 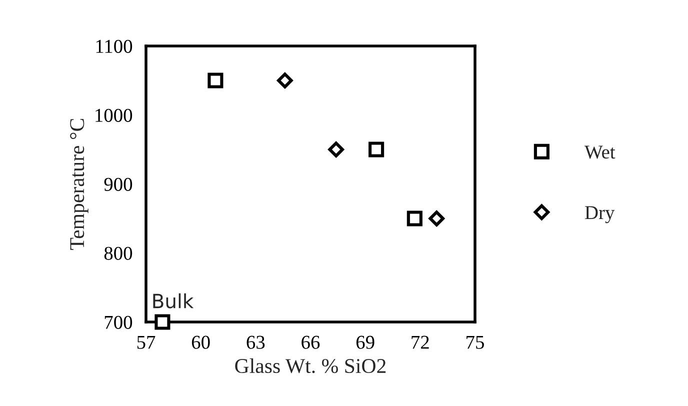 I want to click on x-axis-title: Glass Wt. % SiO2, so click(x=310, y=366).